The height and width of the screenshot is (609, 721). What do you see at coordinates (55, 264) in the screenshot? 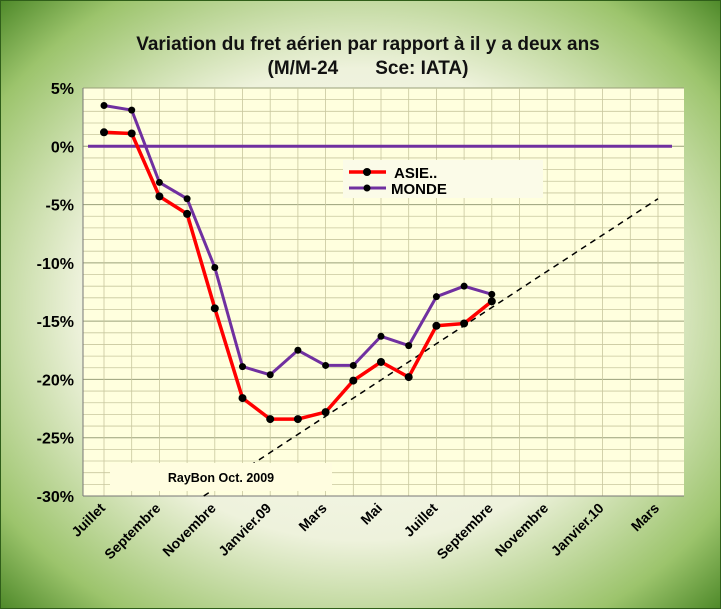
I see `y-tick-label: -10%` at bounding box center [55, 264].